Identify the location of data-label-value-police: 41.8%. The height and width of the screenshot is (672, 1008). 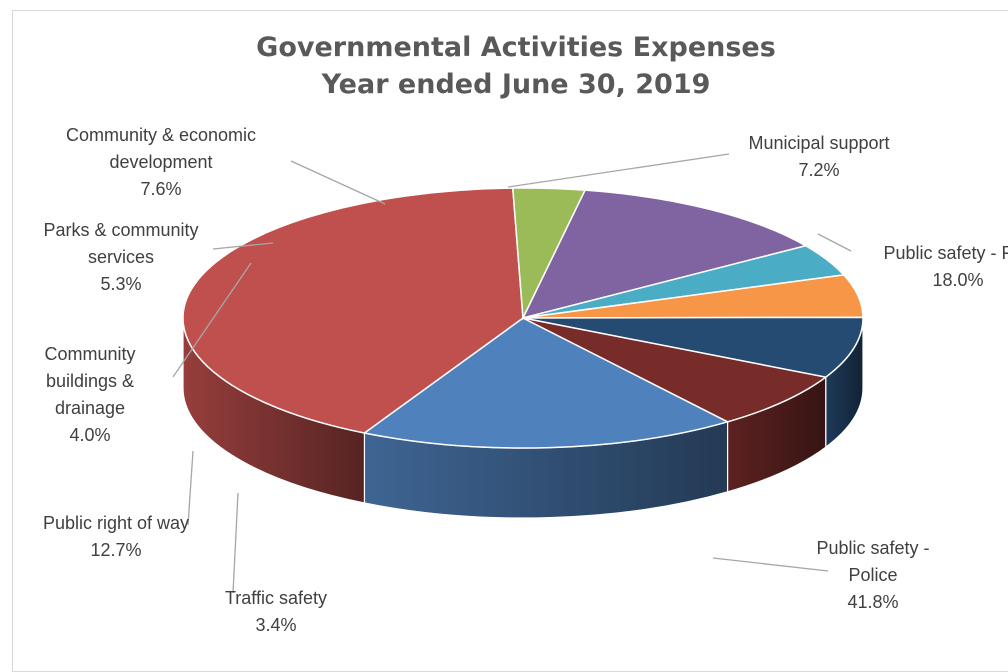
(872, 602).